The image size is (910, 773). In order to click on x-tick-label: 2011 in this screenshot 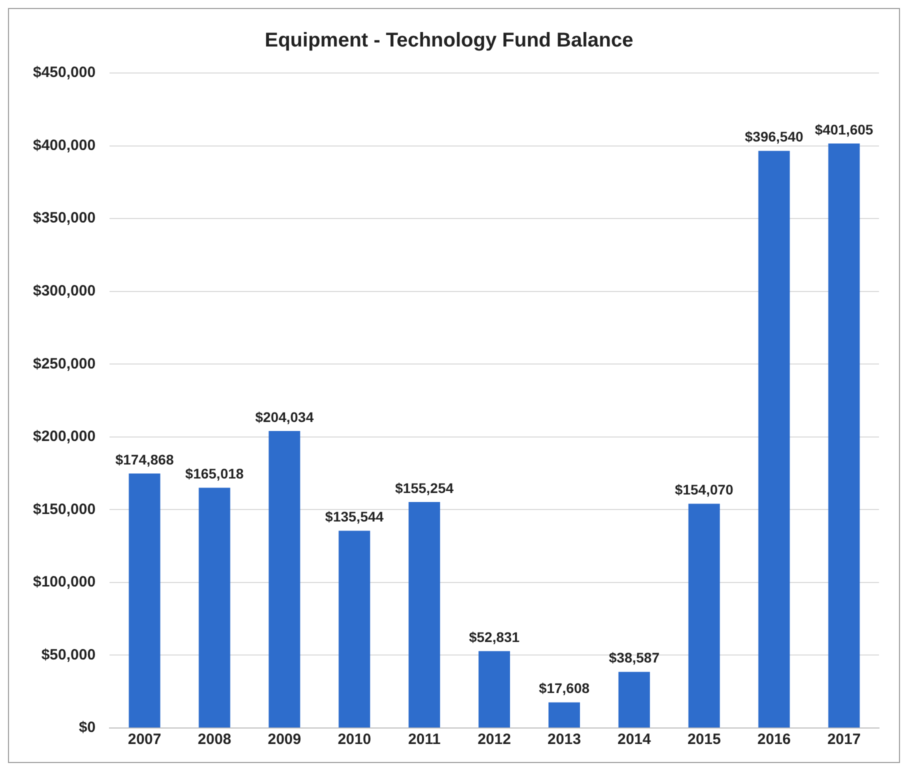, I will do `click(424, 739)`.